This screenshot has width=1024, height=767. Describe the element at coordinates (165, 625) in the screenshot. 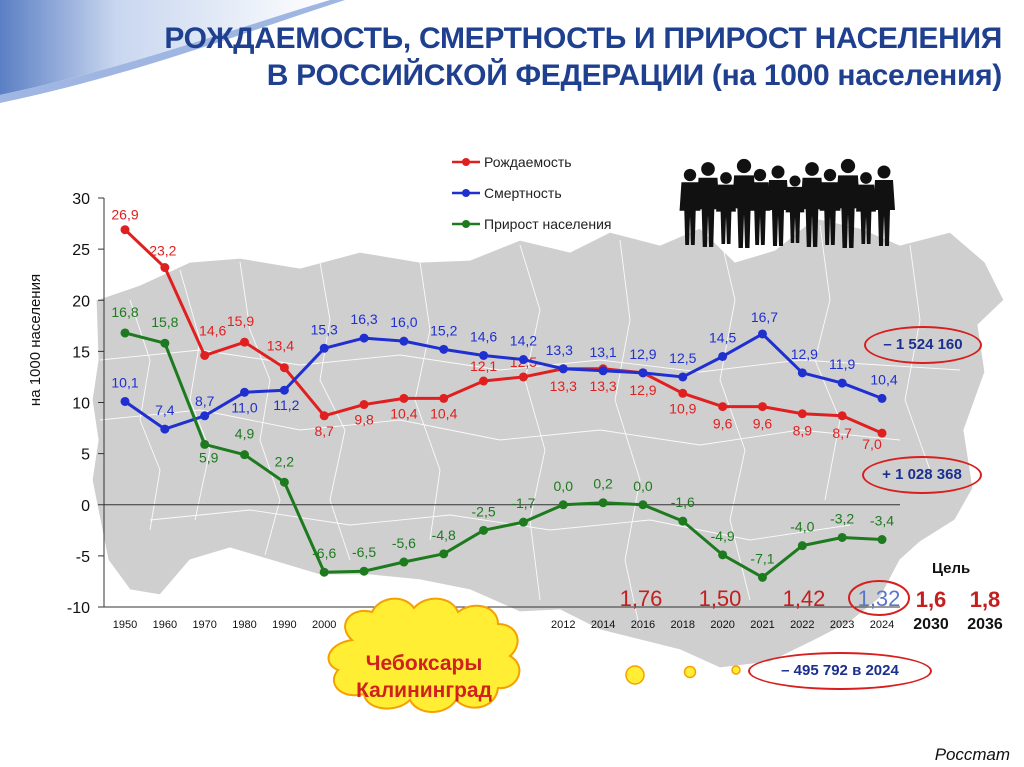

I see `x-tick-label: 1960` at that location.